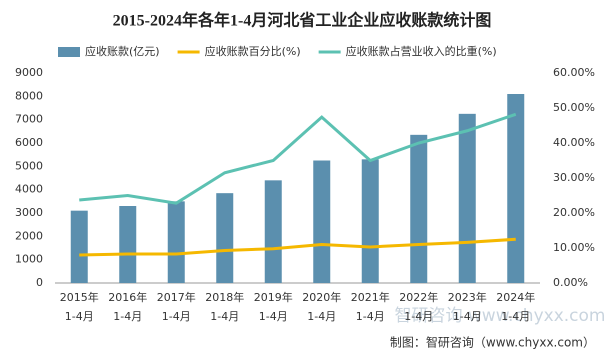 The image size is (605, 361). I want to click on x-tick-label: 2016年, so click(127, 297).